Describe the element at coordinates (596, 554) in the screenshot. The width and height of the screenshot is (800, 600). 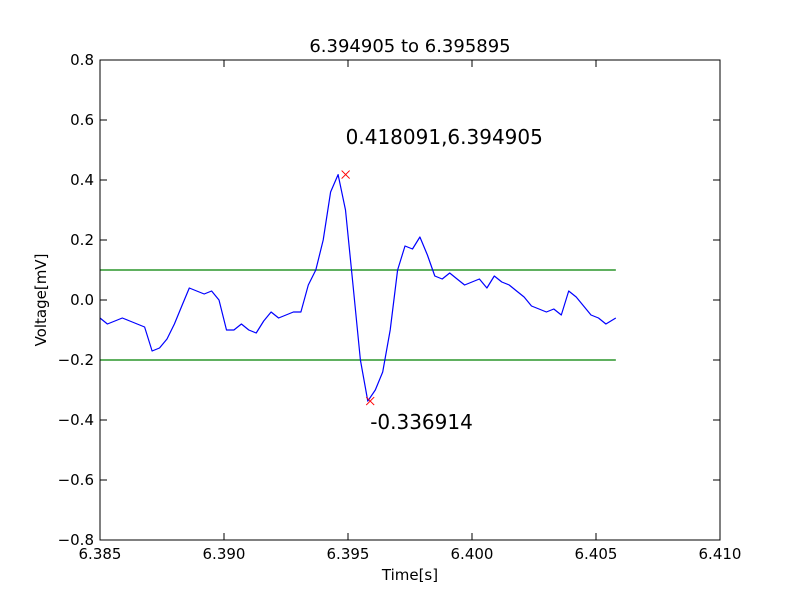
I see `x-tick-label: 6.405` at that location.